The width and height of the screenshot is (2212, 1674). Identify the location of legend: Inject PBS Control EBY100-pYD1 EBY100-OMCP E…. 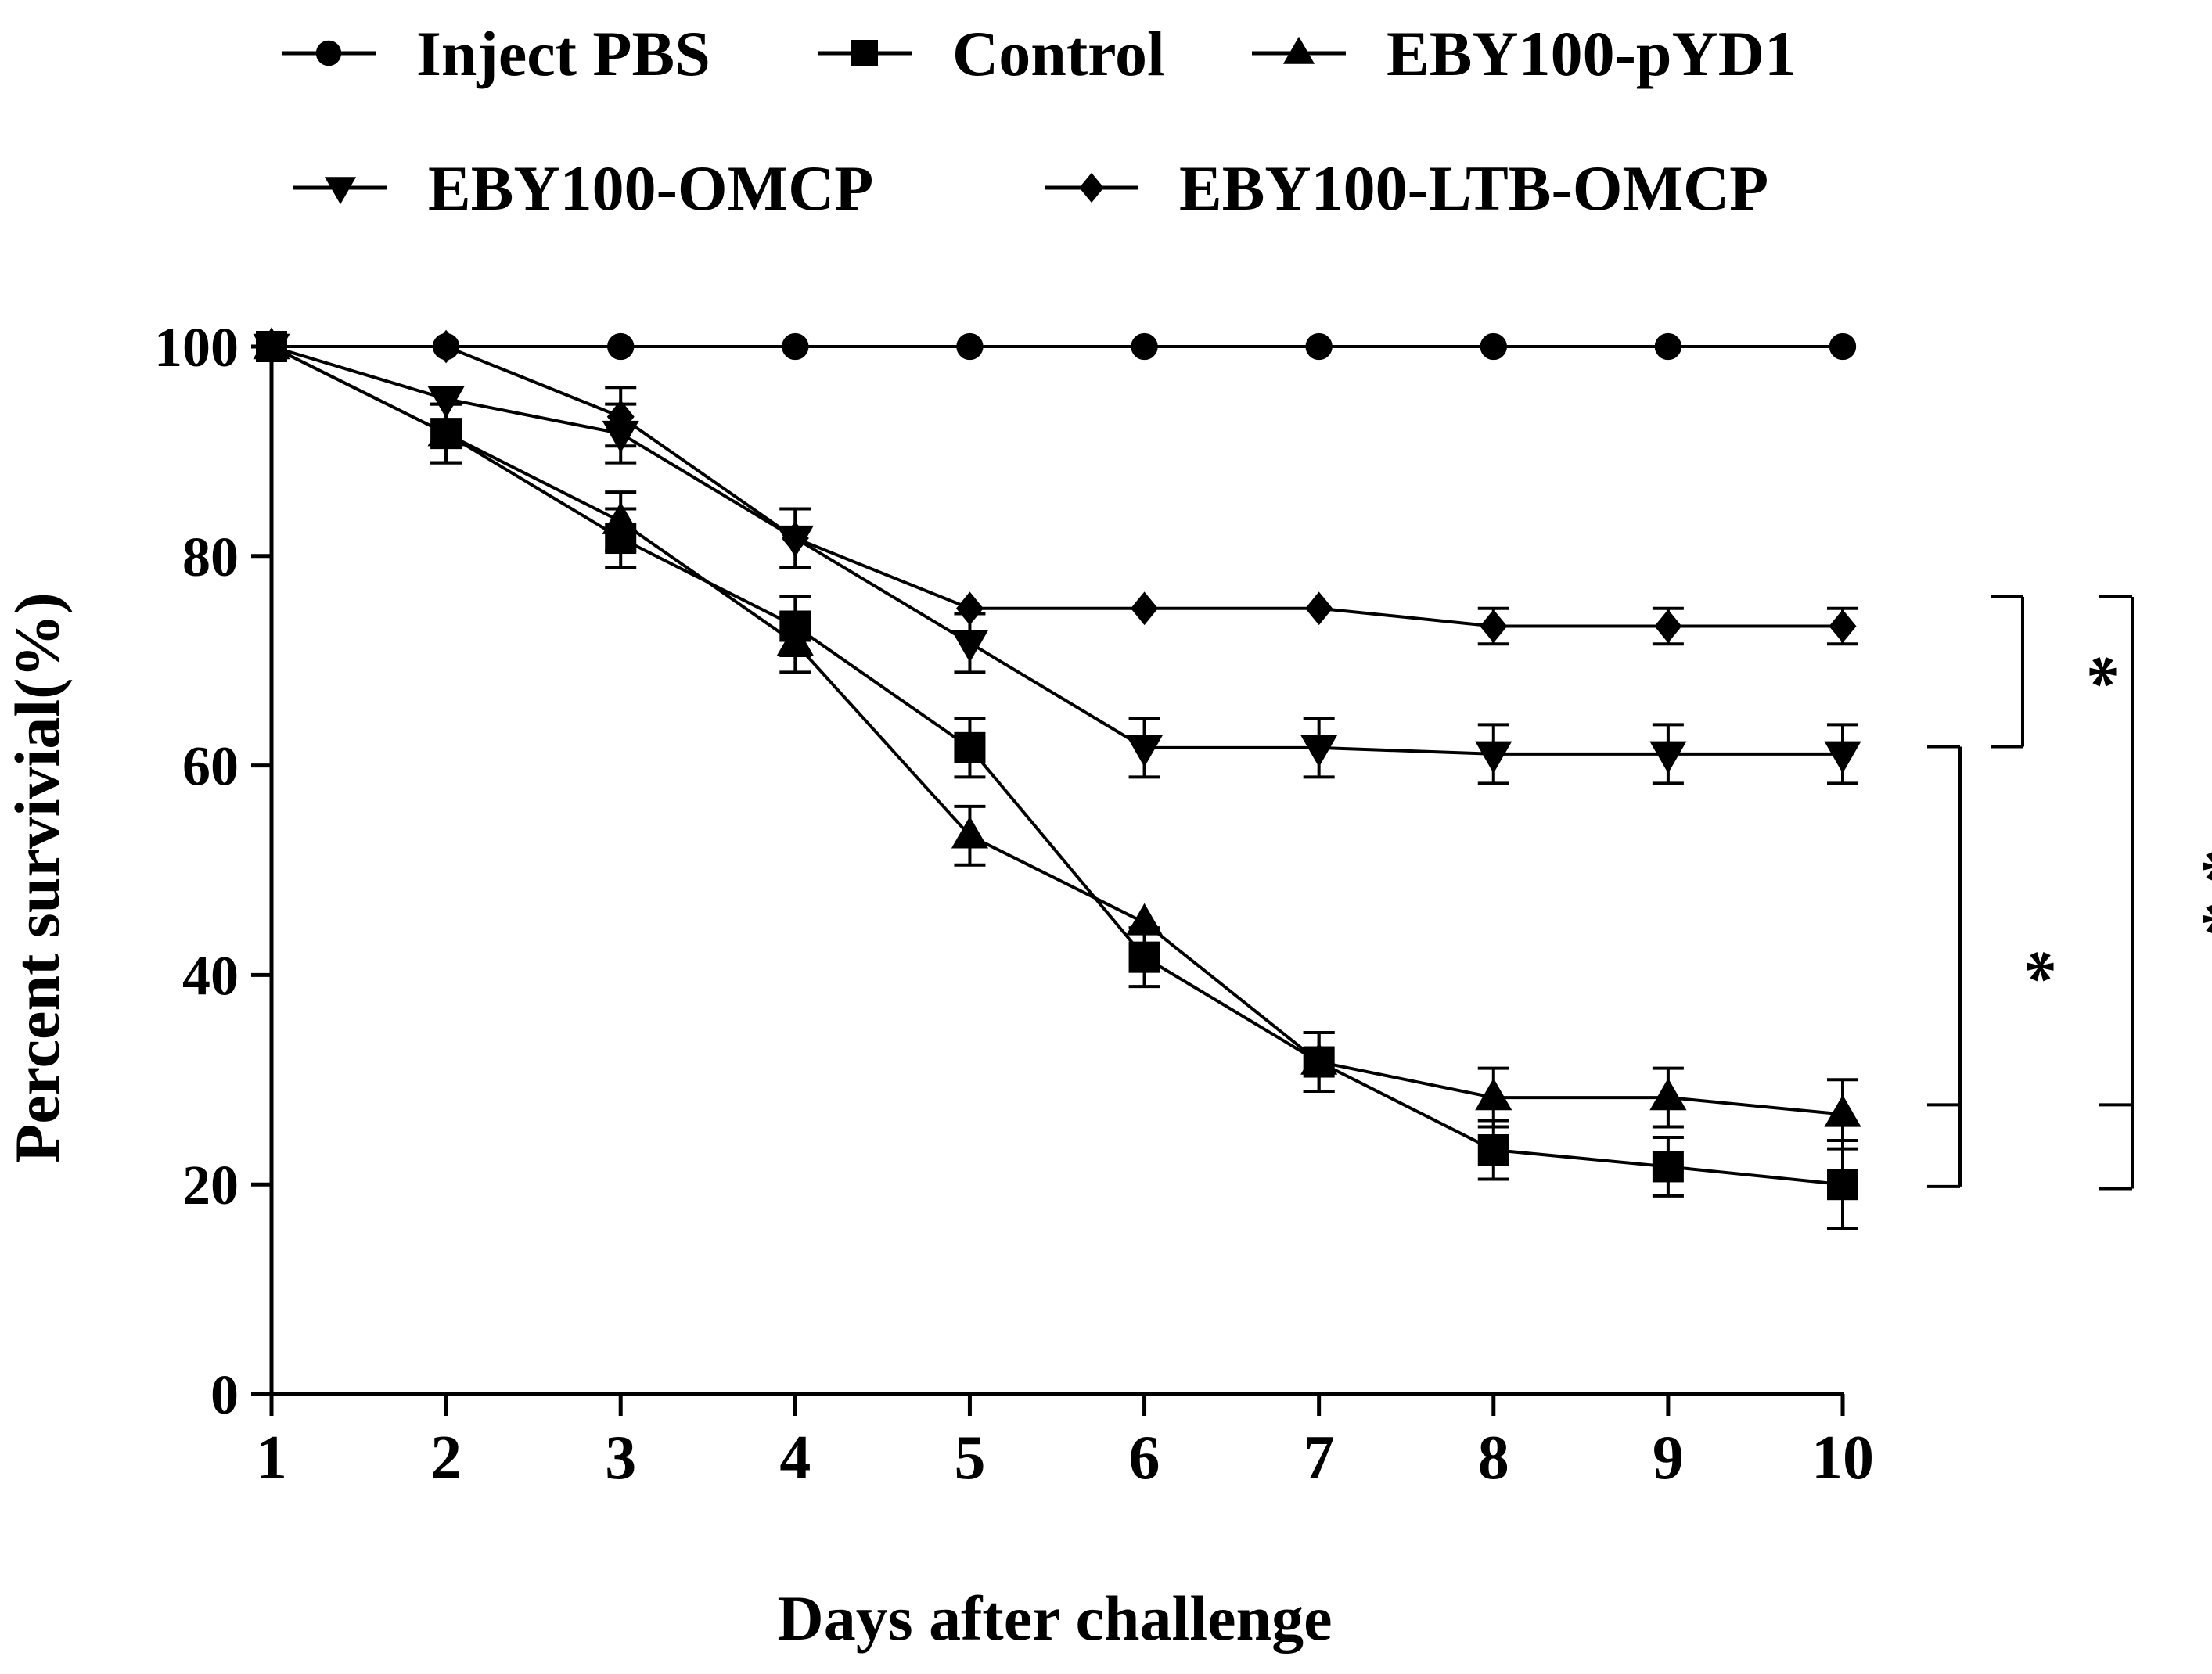
(1039, 121).